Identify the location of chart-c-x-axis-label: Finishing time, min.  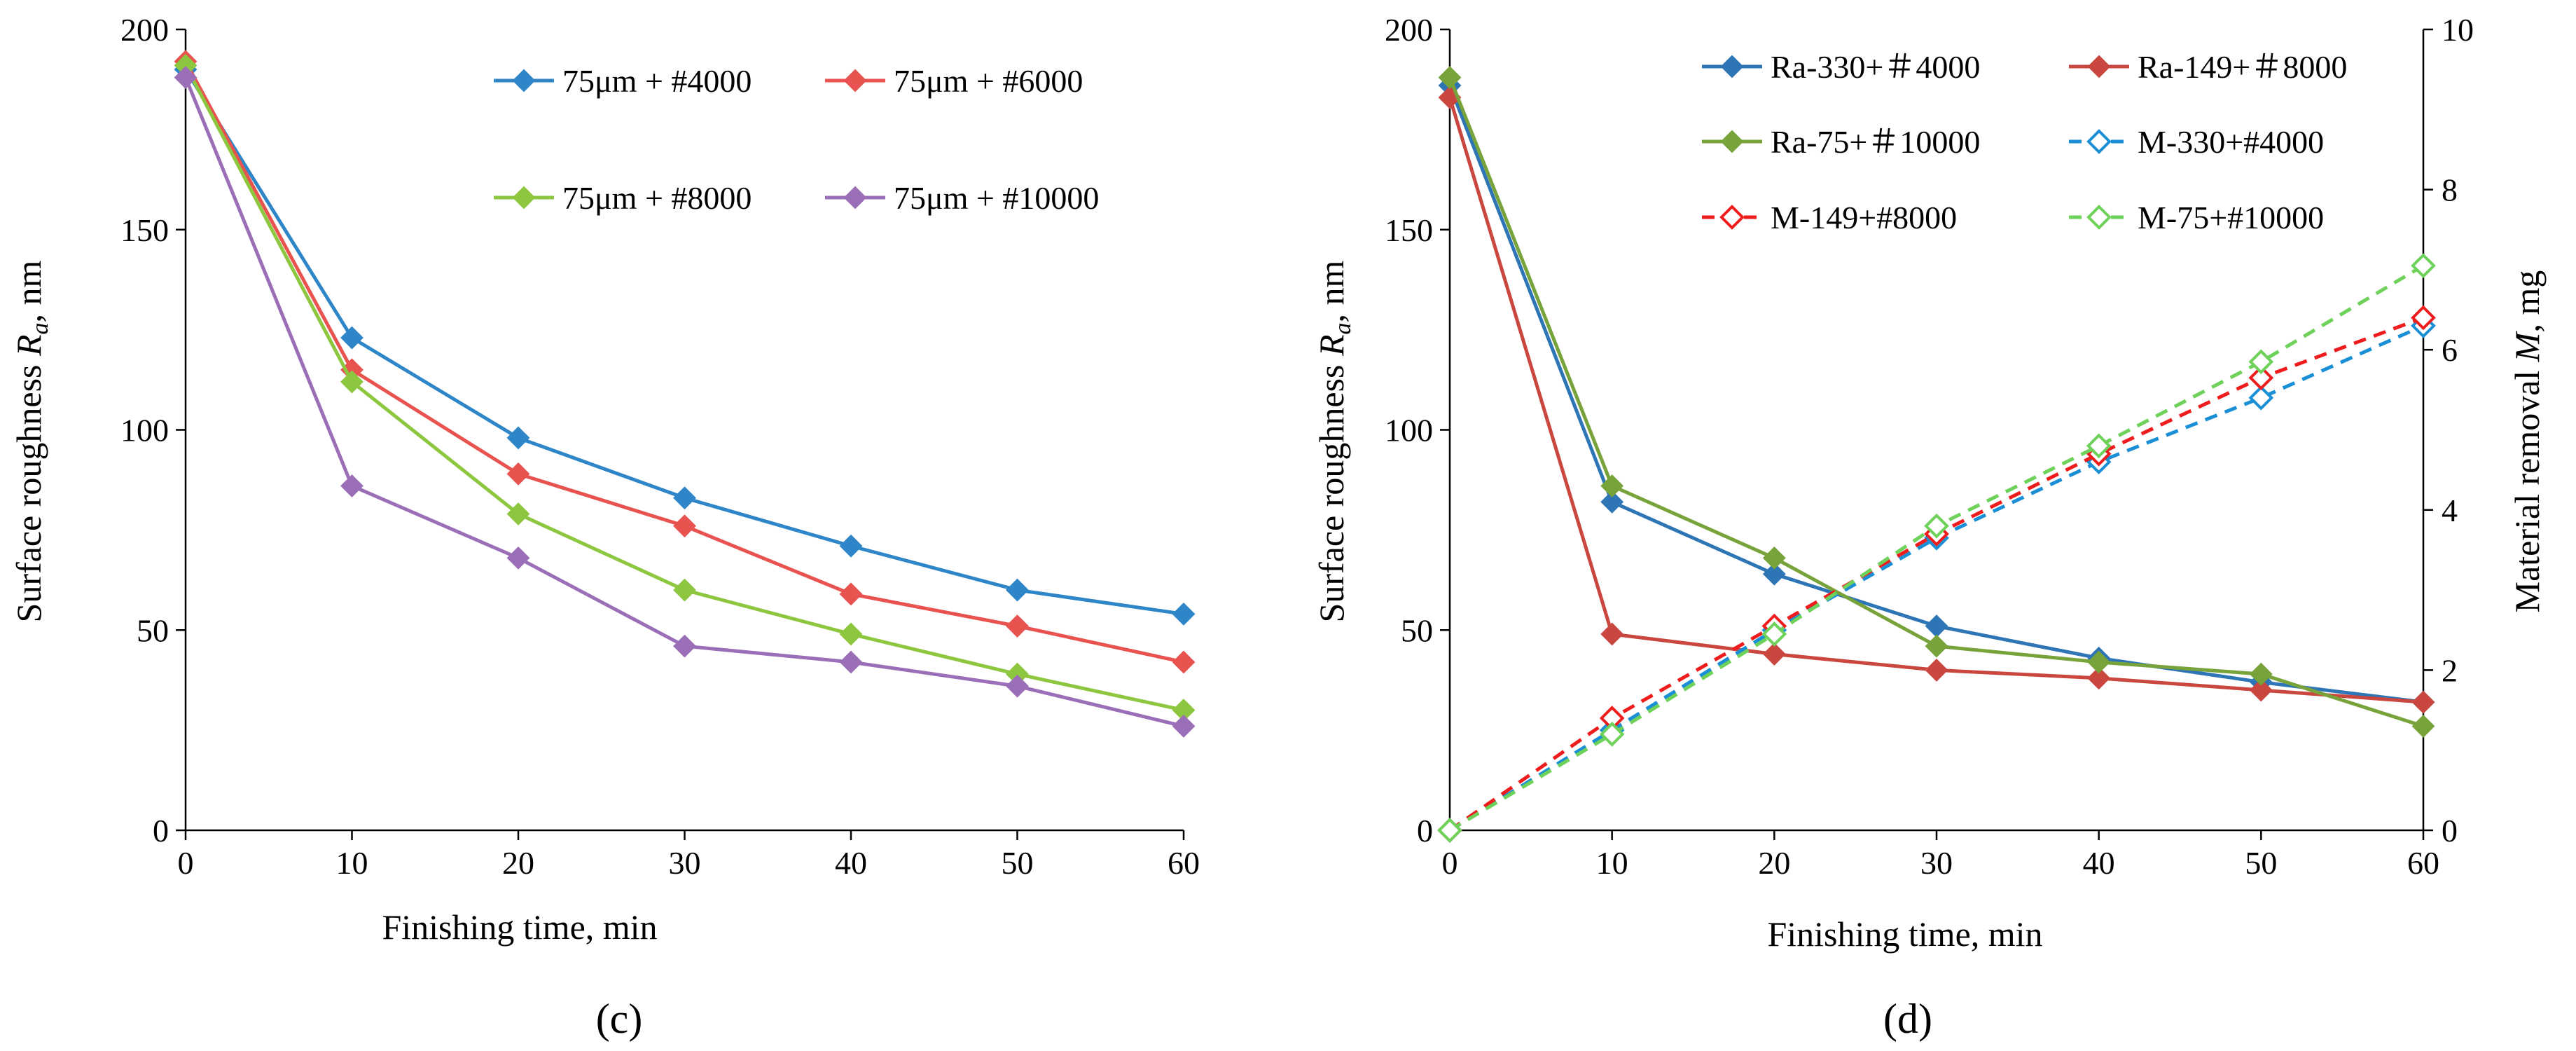
(519, 927).